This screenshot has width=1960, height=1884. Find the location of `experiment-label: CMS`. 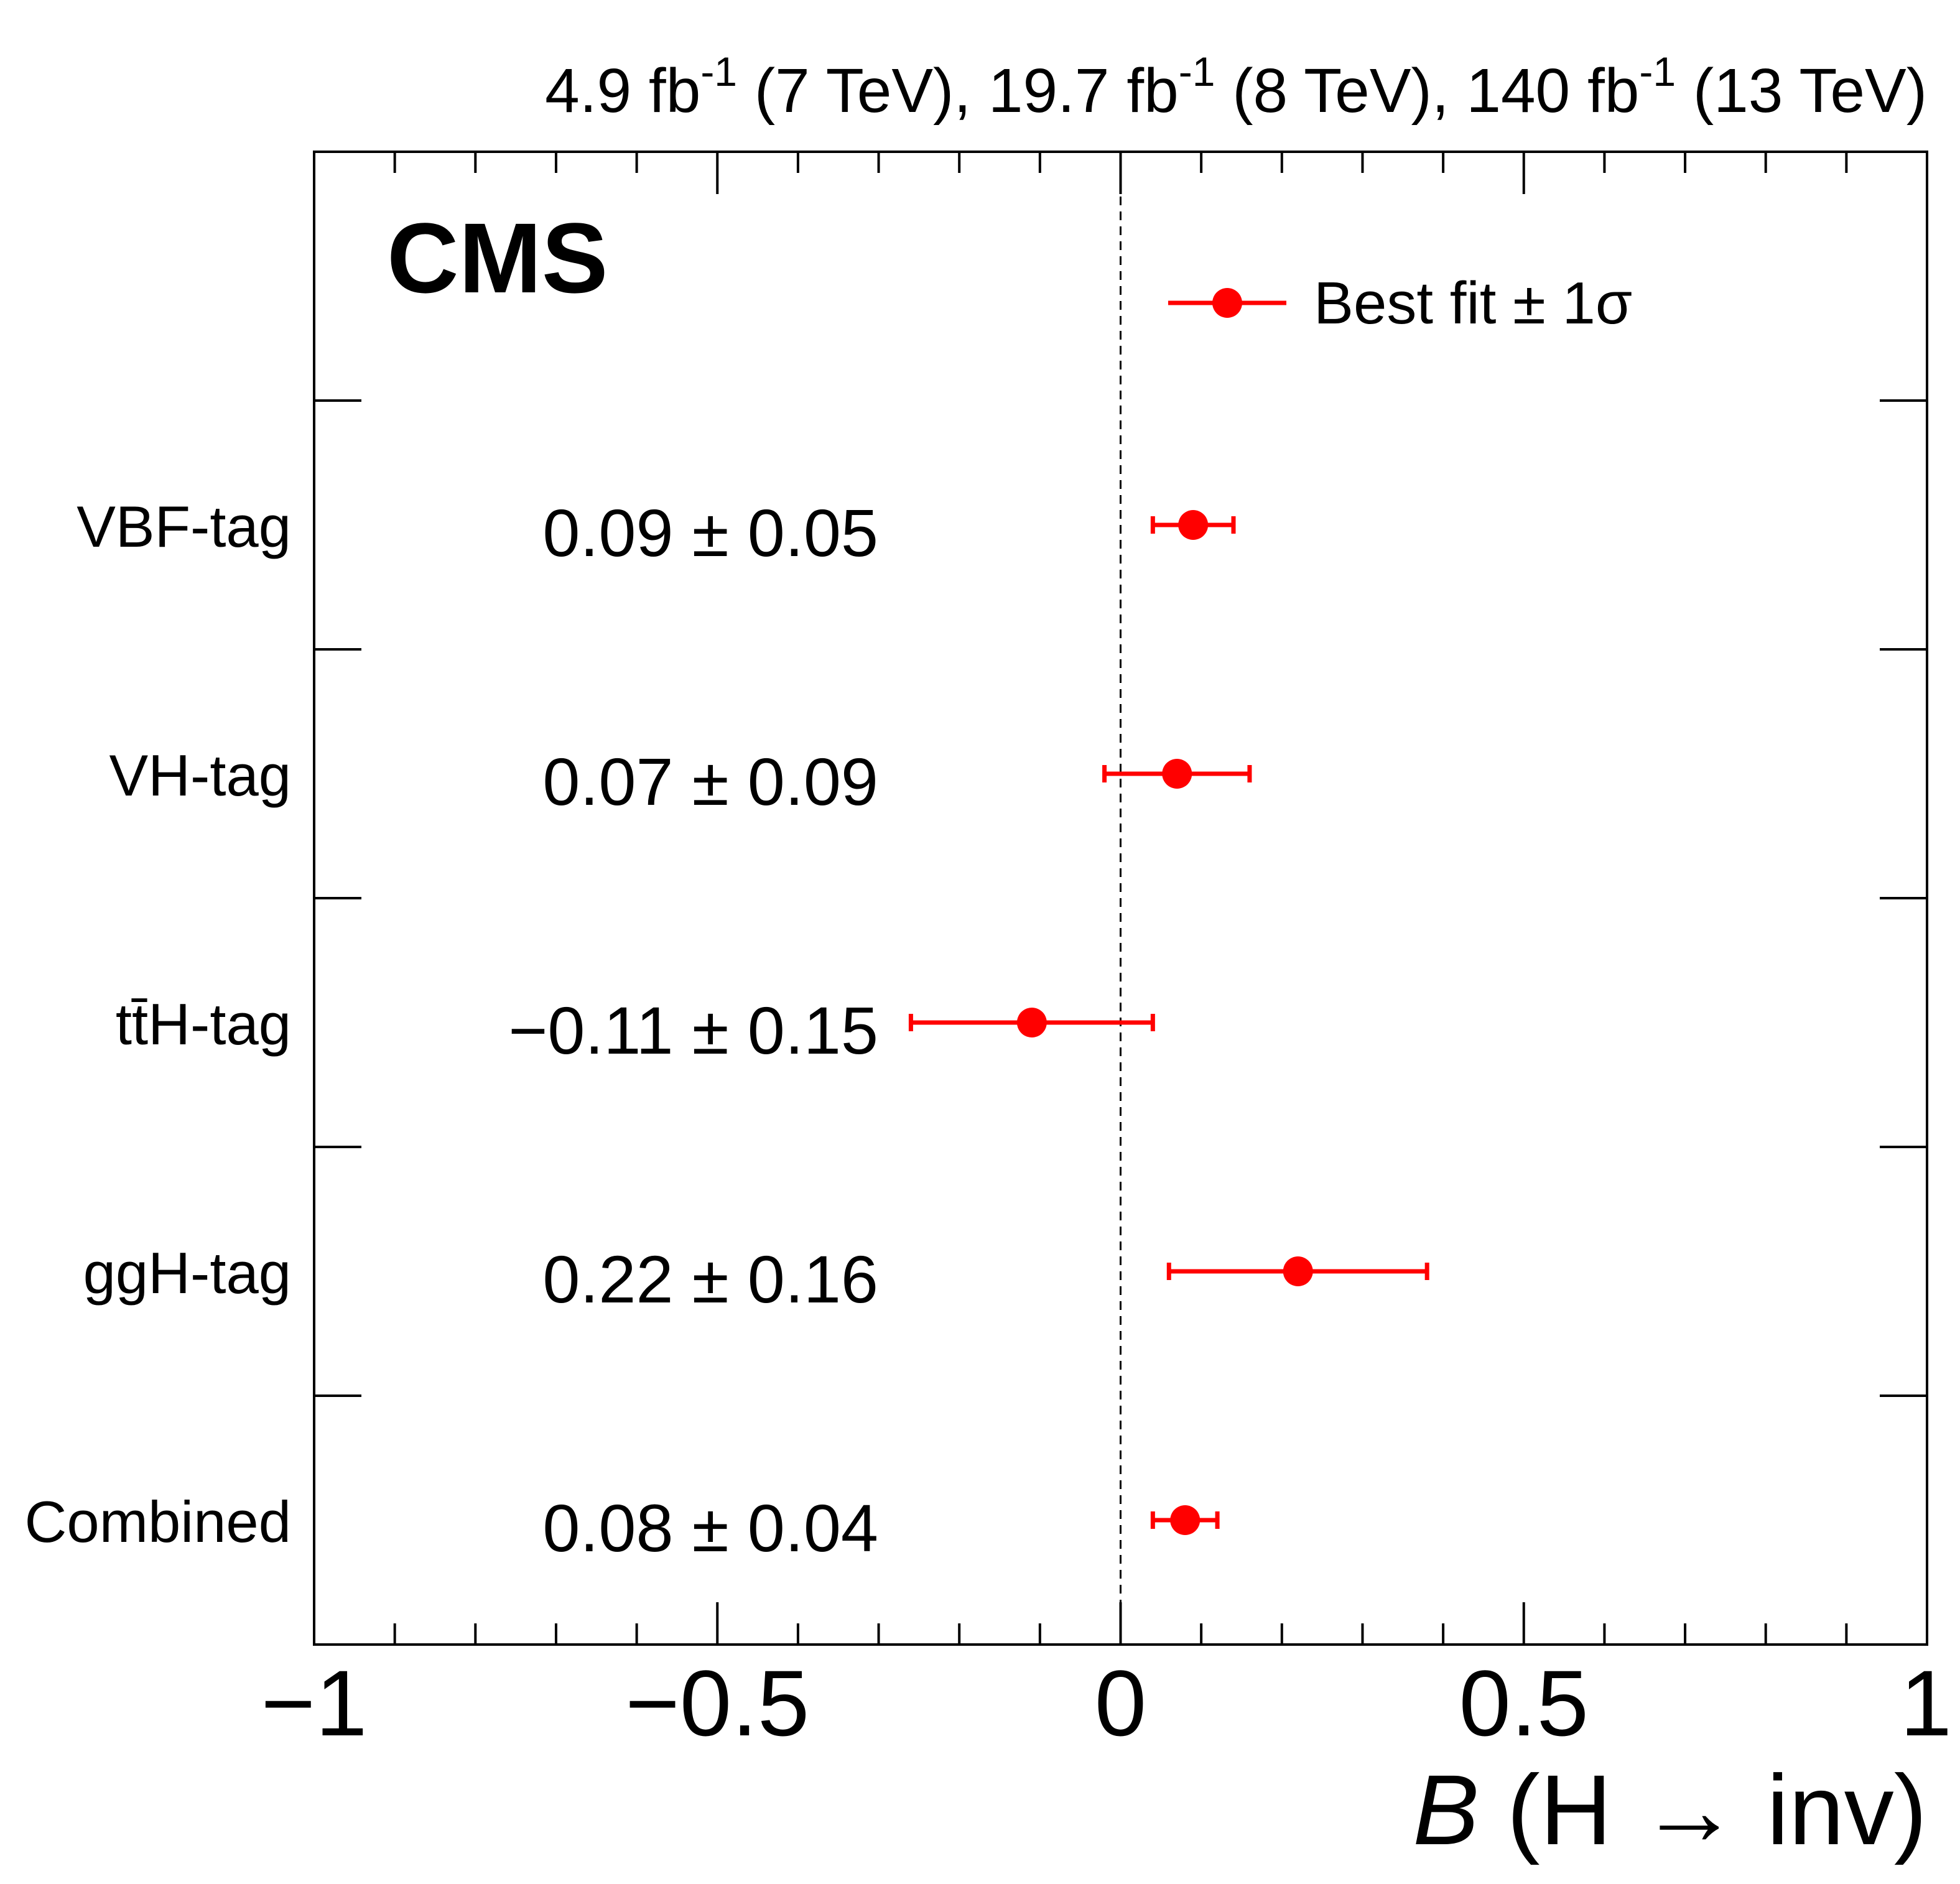

experiment-label: CMS is located at coordinates (497, 257).